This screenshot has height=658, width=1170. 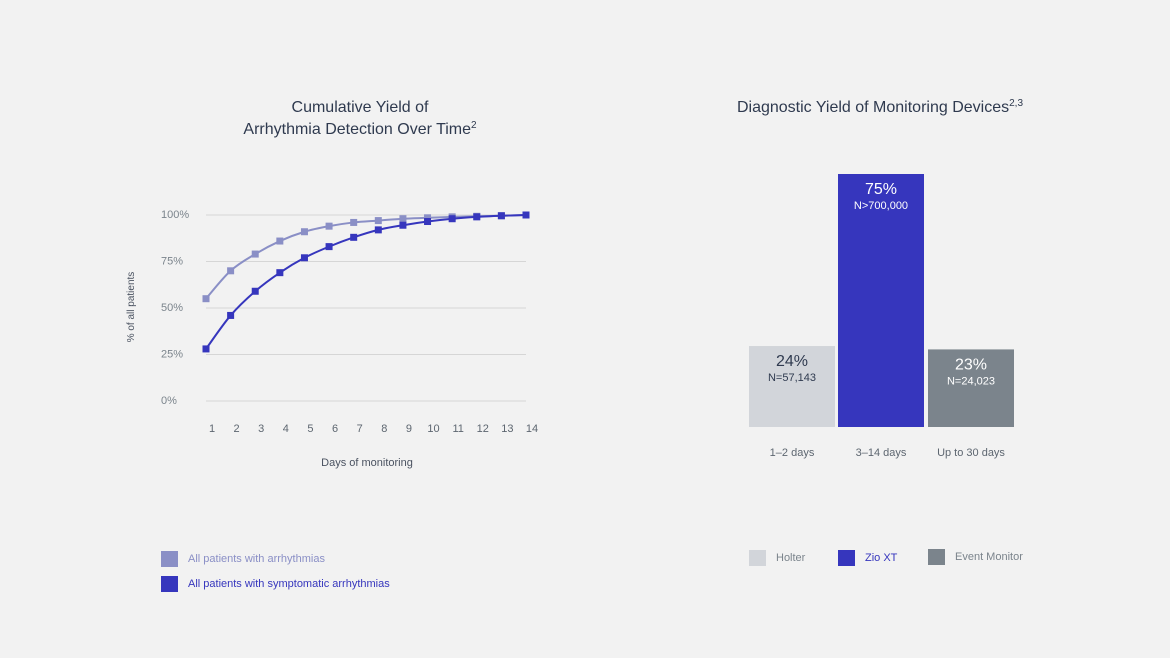 I want to click on x-tick-label: 3, so click(x=261, y=429).